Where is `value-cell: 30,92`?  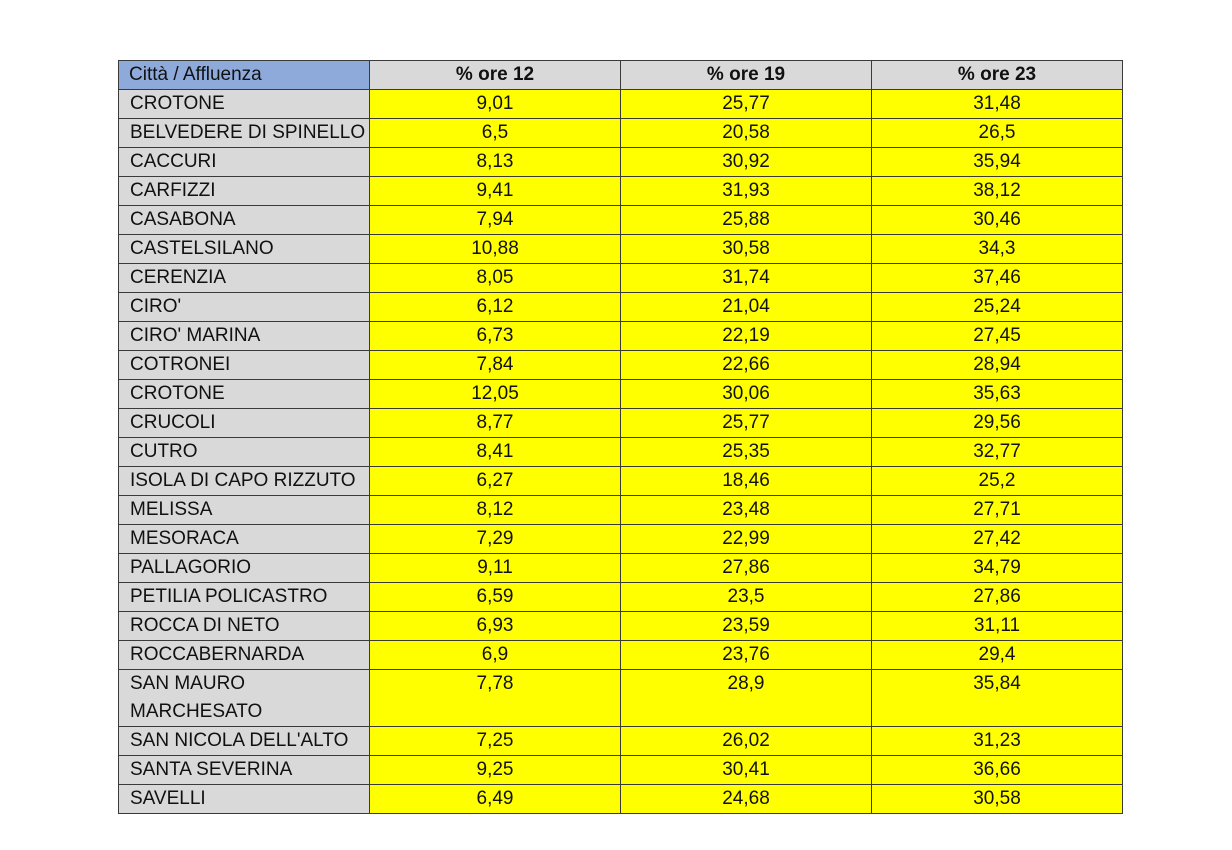 value-cell: 30,92 is located at coordinates (746, 162).